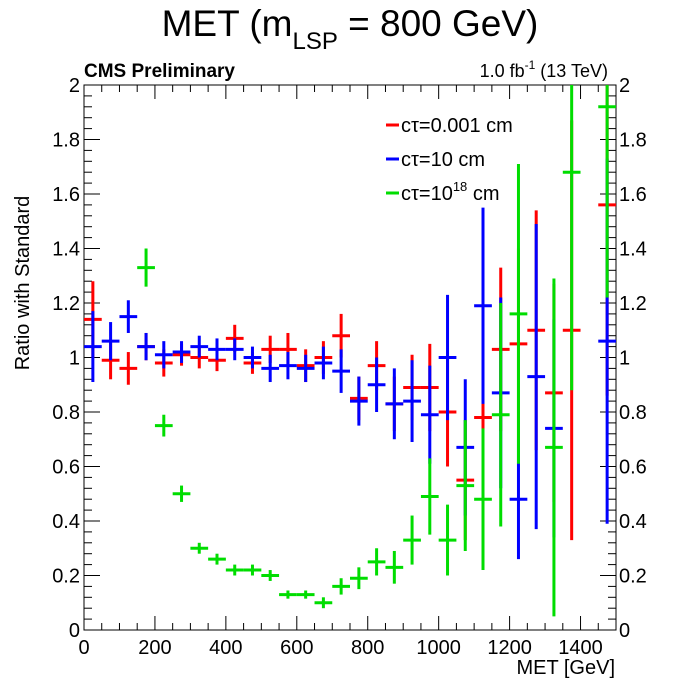 Image resolution: width=700 pixels, height=700 pixels. I want to click on y-tick-label: 1.8, so click(66, 141).